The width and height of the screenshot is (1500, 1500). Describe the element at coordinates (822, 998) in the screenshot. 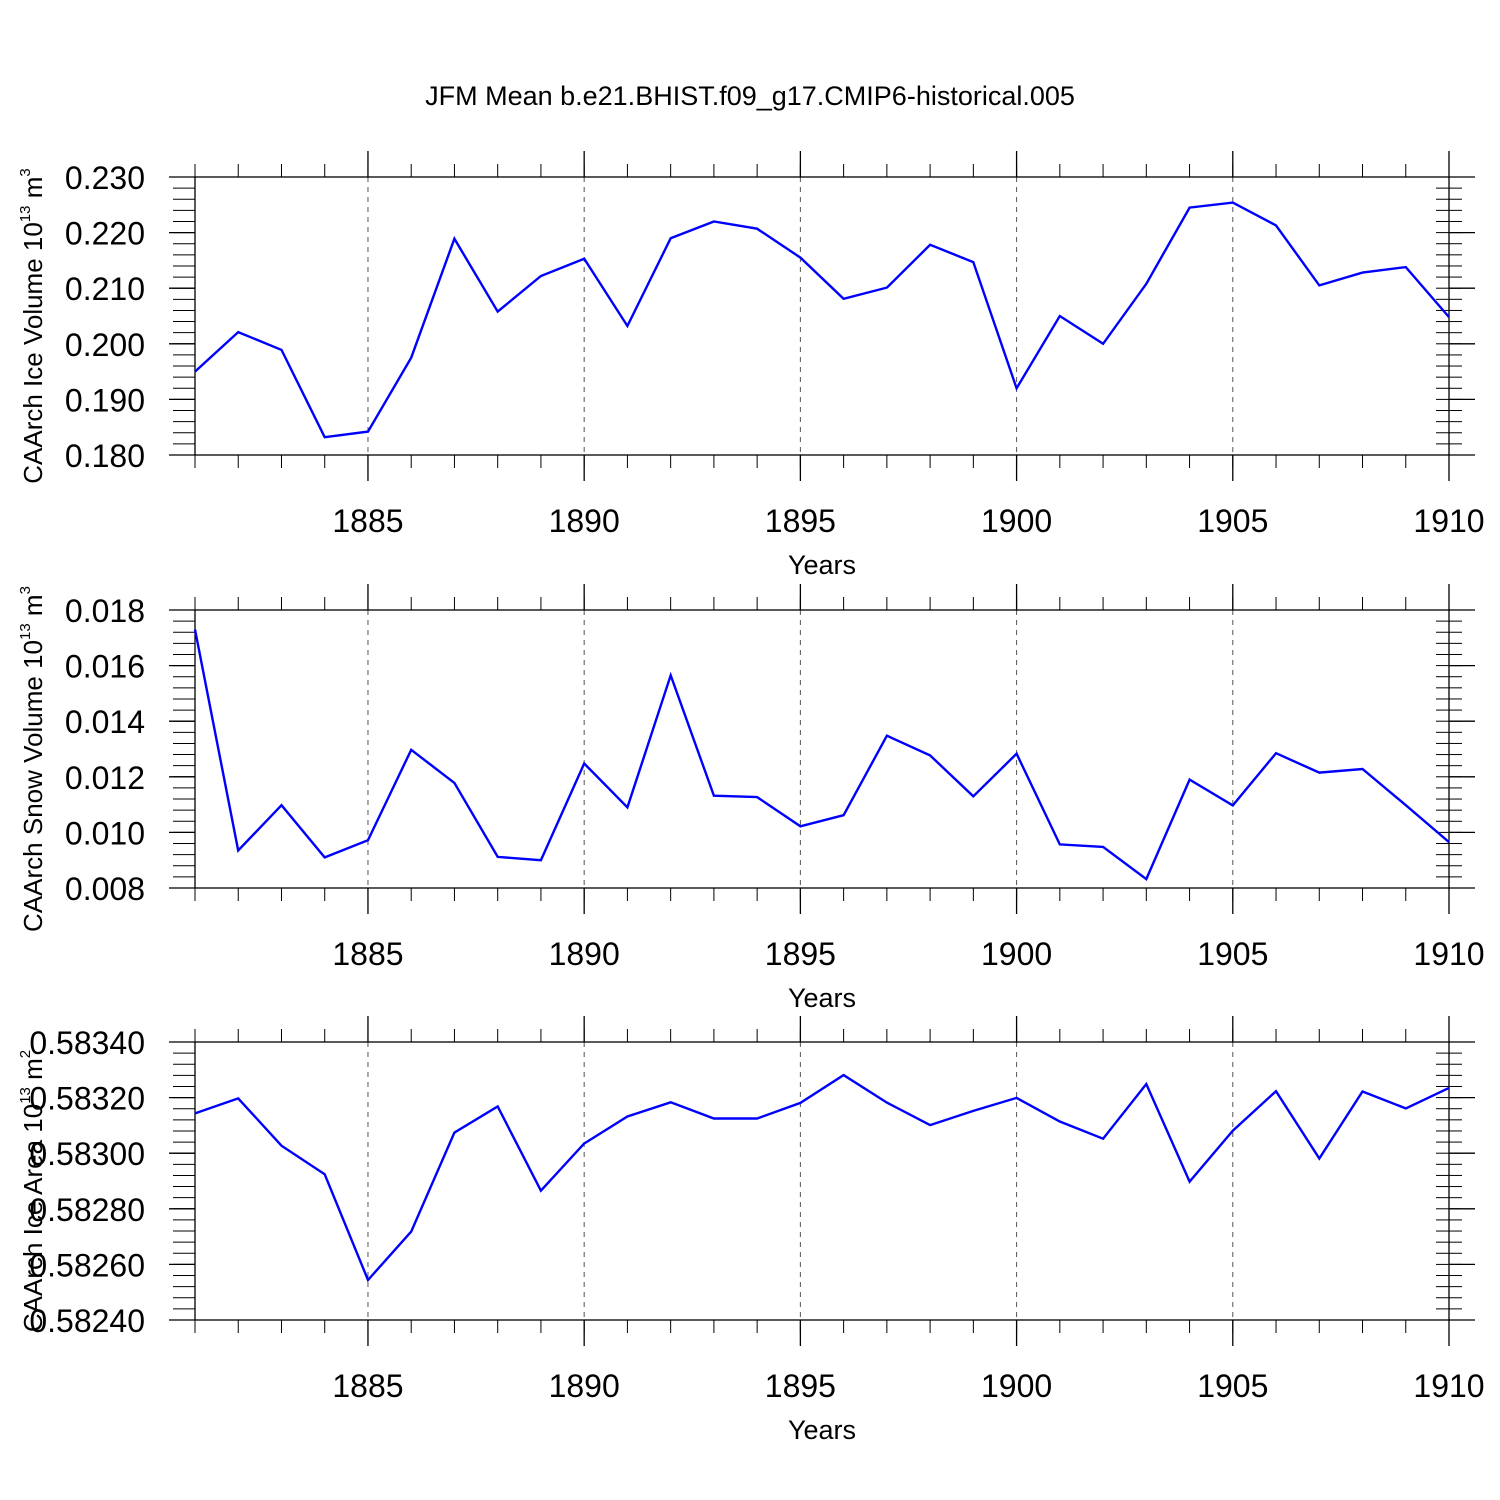

I see `panel-2-x-axis-label: Years` at that location.